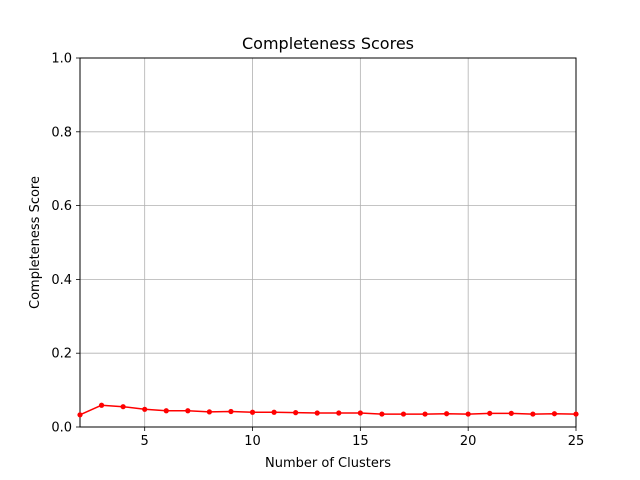 This screenshot has width=640, height=480. I want to click on x-tick-label: 20, so click(468, 441).